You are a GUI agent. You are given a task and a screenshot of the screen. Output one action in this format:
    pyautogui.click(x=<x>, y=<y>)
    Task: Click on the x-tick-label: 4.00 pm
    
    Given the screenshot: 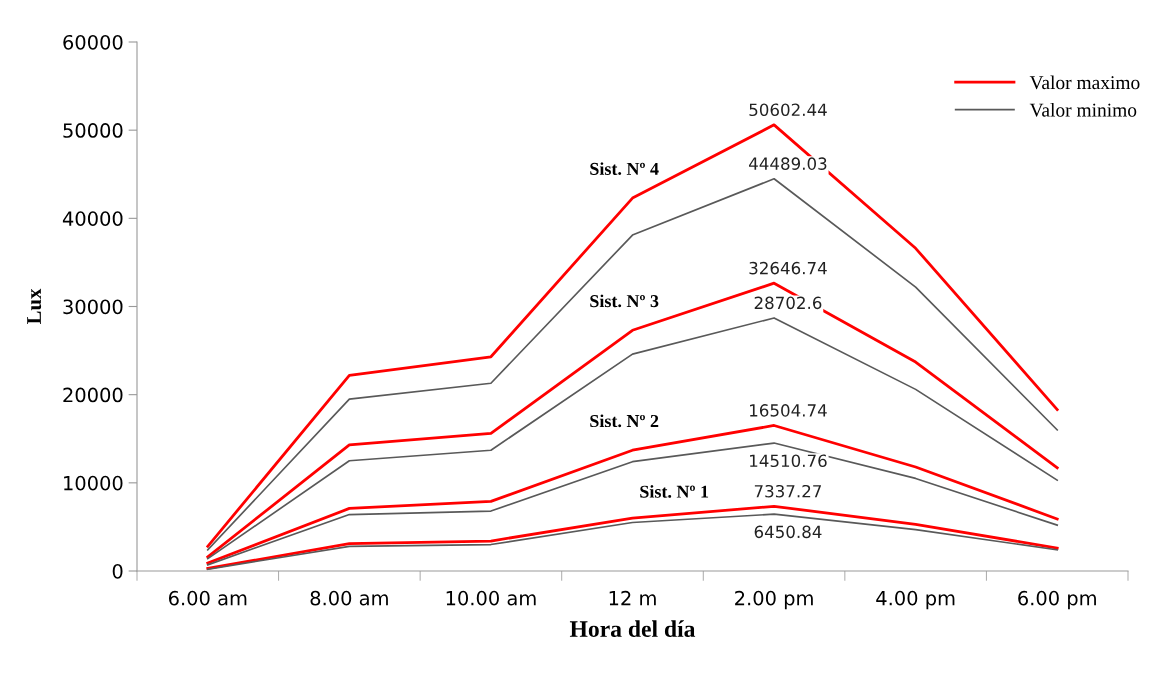 What is the action you would take?
    pyautogui.click(x=915, y=600)
    